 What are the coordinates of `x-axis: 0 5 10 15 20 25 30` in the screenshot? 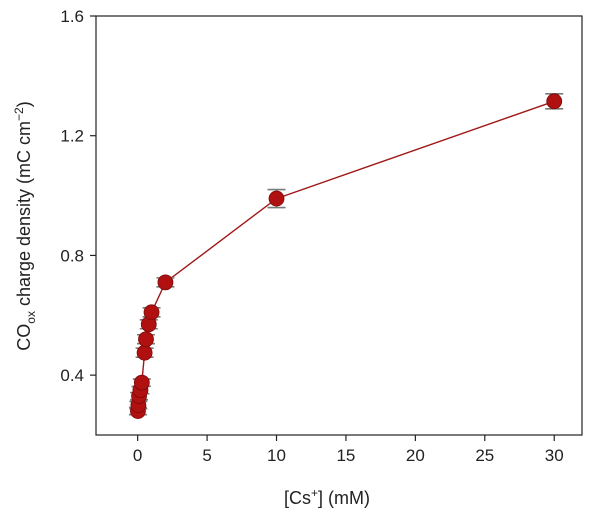 It's located at (348, 450).